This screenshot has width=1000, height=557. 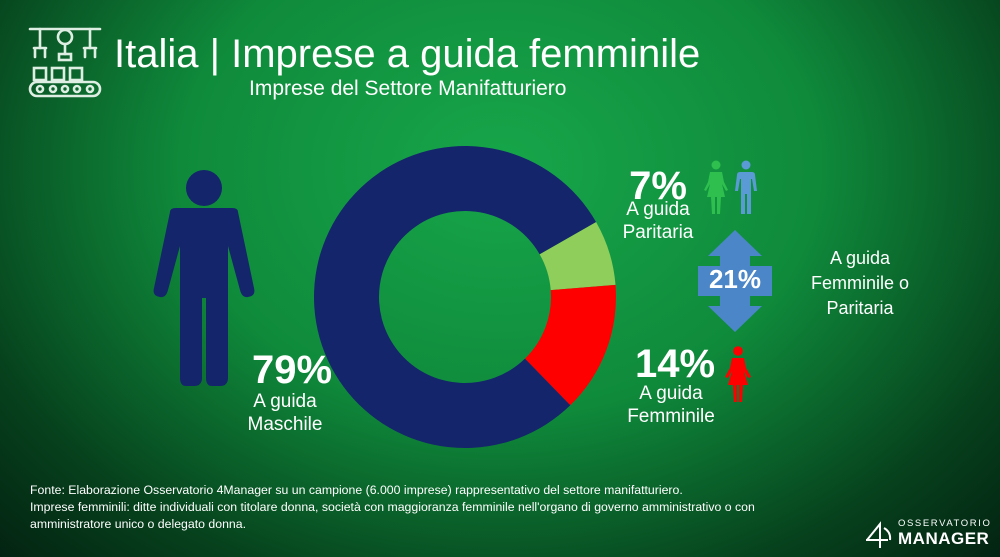 What do you see at coordinates (577, 256) in the screenshot?
I see `donut-slice-parity` at bounding box center [577, 256].